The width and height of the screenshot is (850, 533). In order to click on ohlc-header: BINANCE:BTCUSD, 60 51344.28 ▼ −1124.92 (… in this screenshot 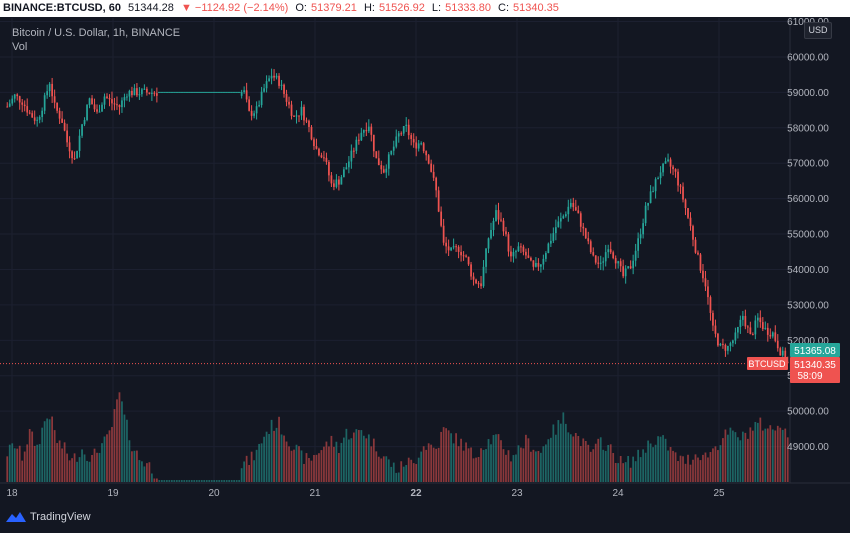, I will do `click(425, 8)`.